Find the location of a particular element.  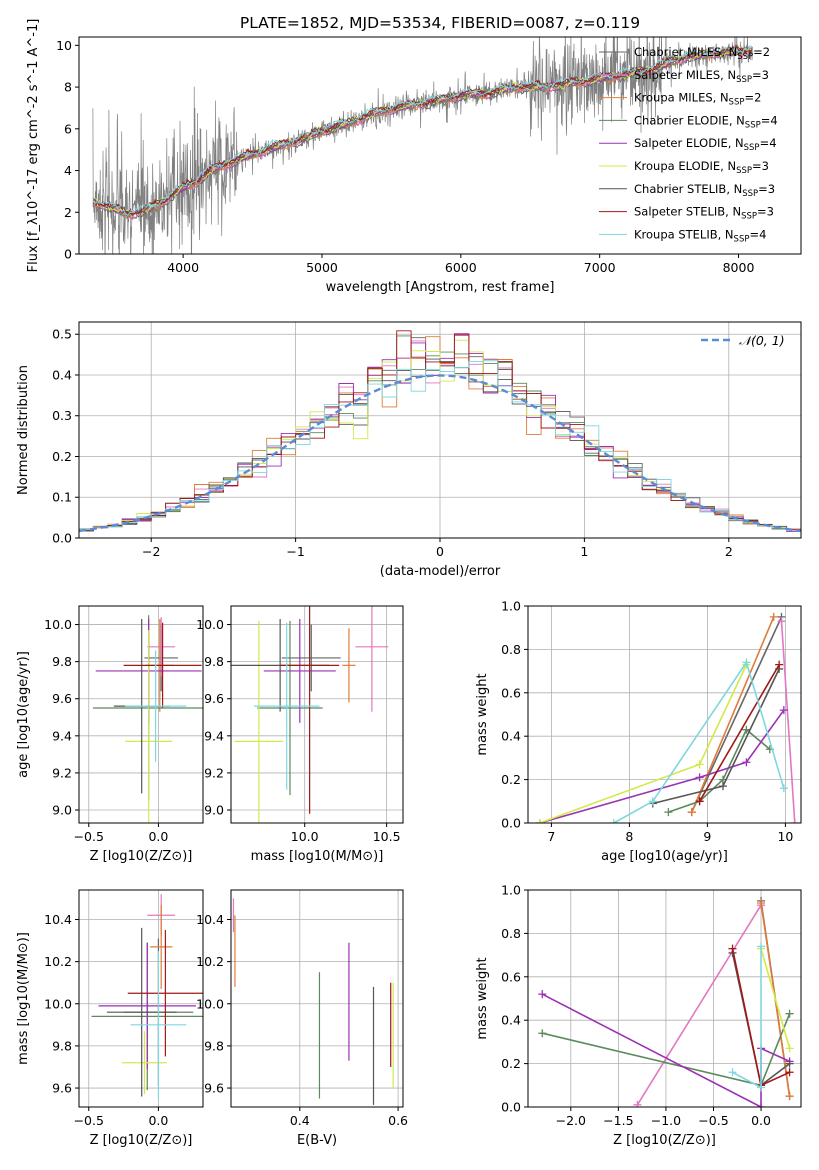

x-axis-label: wavelength [Angstrom, rest frame] is located at coordinates (440, 287).